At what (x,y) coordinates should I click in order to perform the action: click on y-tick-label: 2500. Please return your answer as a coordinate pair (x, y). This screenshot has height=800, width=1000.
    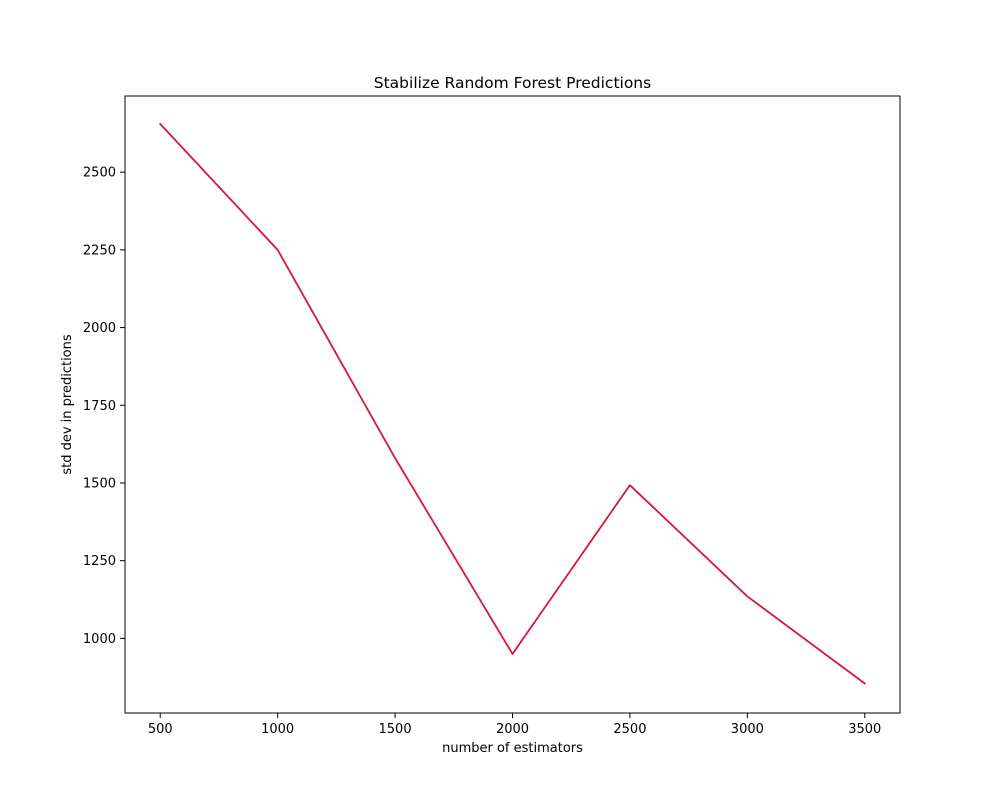
    Looking at the image, I should click on (99, 173).